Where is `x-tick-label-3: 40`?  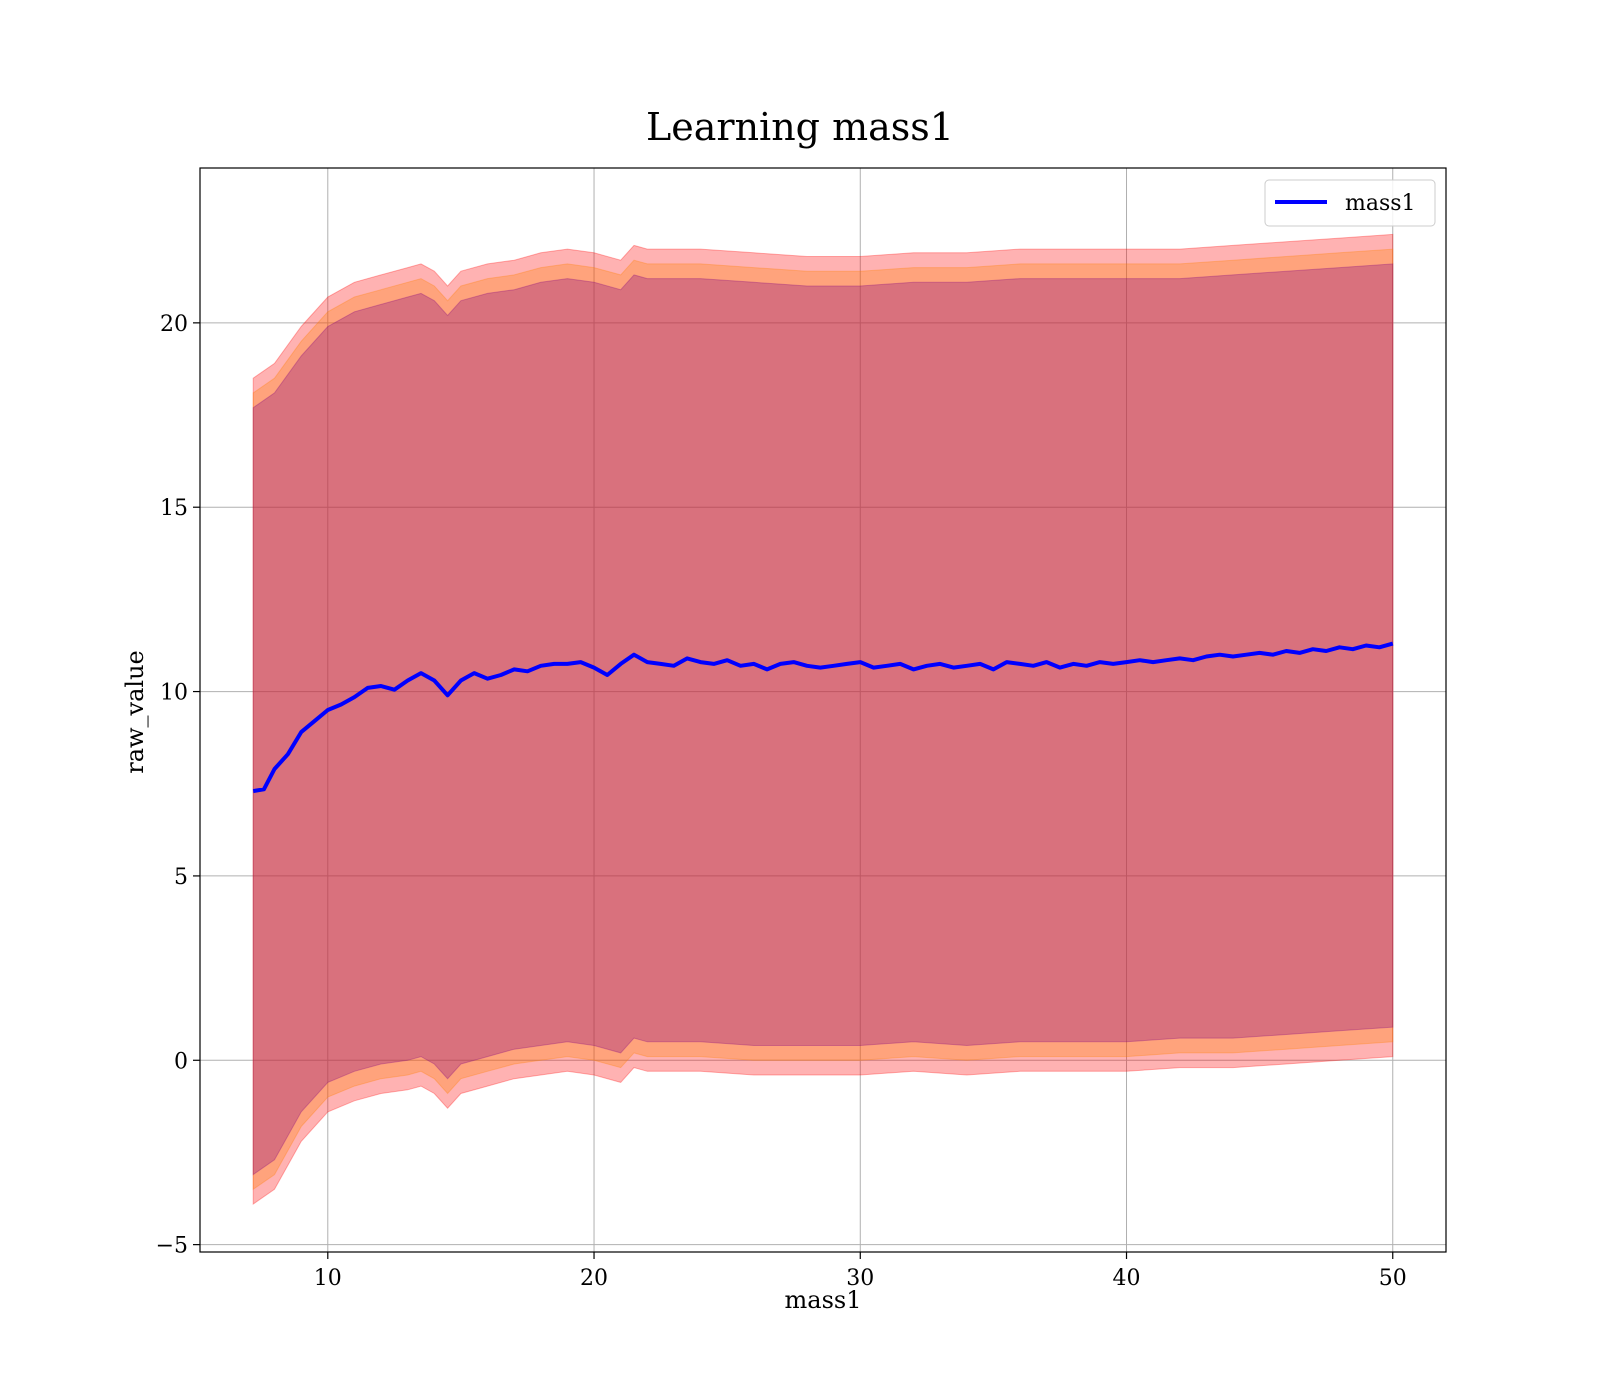 x-tick-label-3: 40 is located at coordinates (1127, 1278).